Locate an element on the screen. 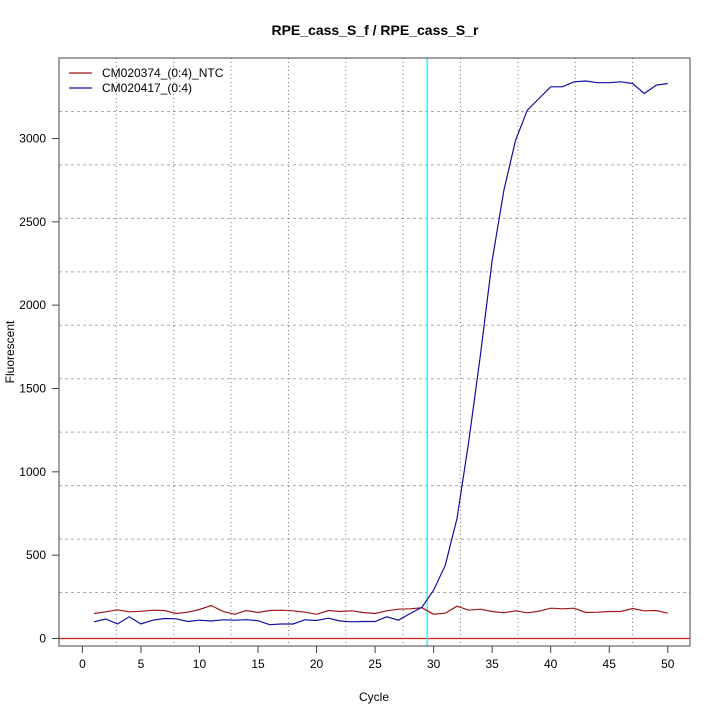 Image resolution: width=720 pixels, height=720 pixels. x-tick-label: 5 is located at coordinates (141, 664).